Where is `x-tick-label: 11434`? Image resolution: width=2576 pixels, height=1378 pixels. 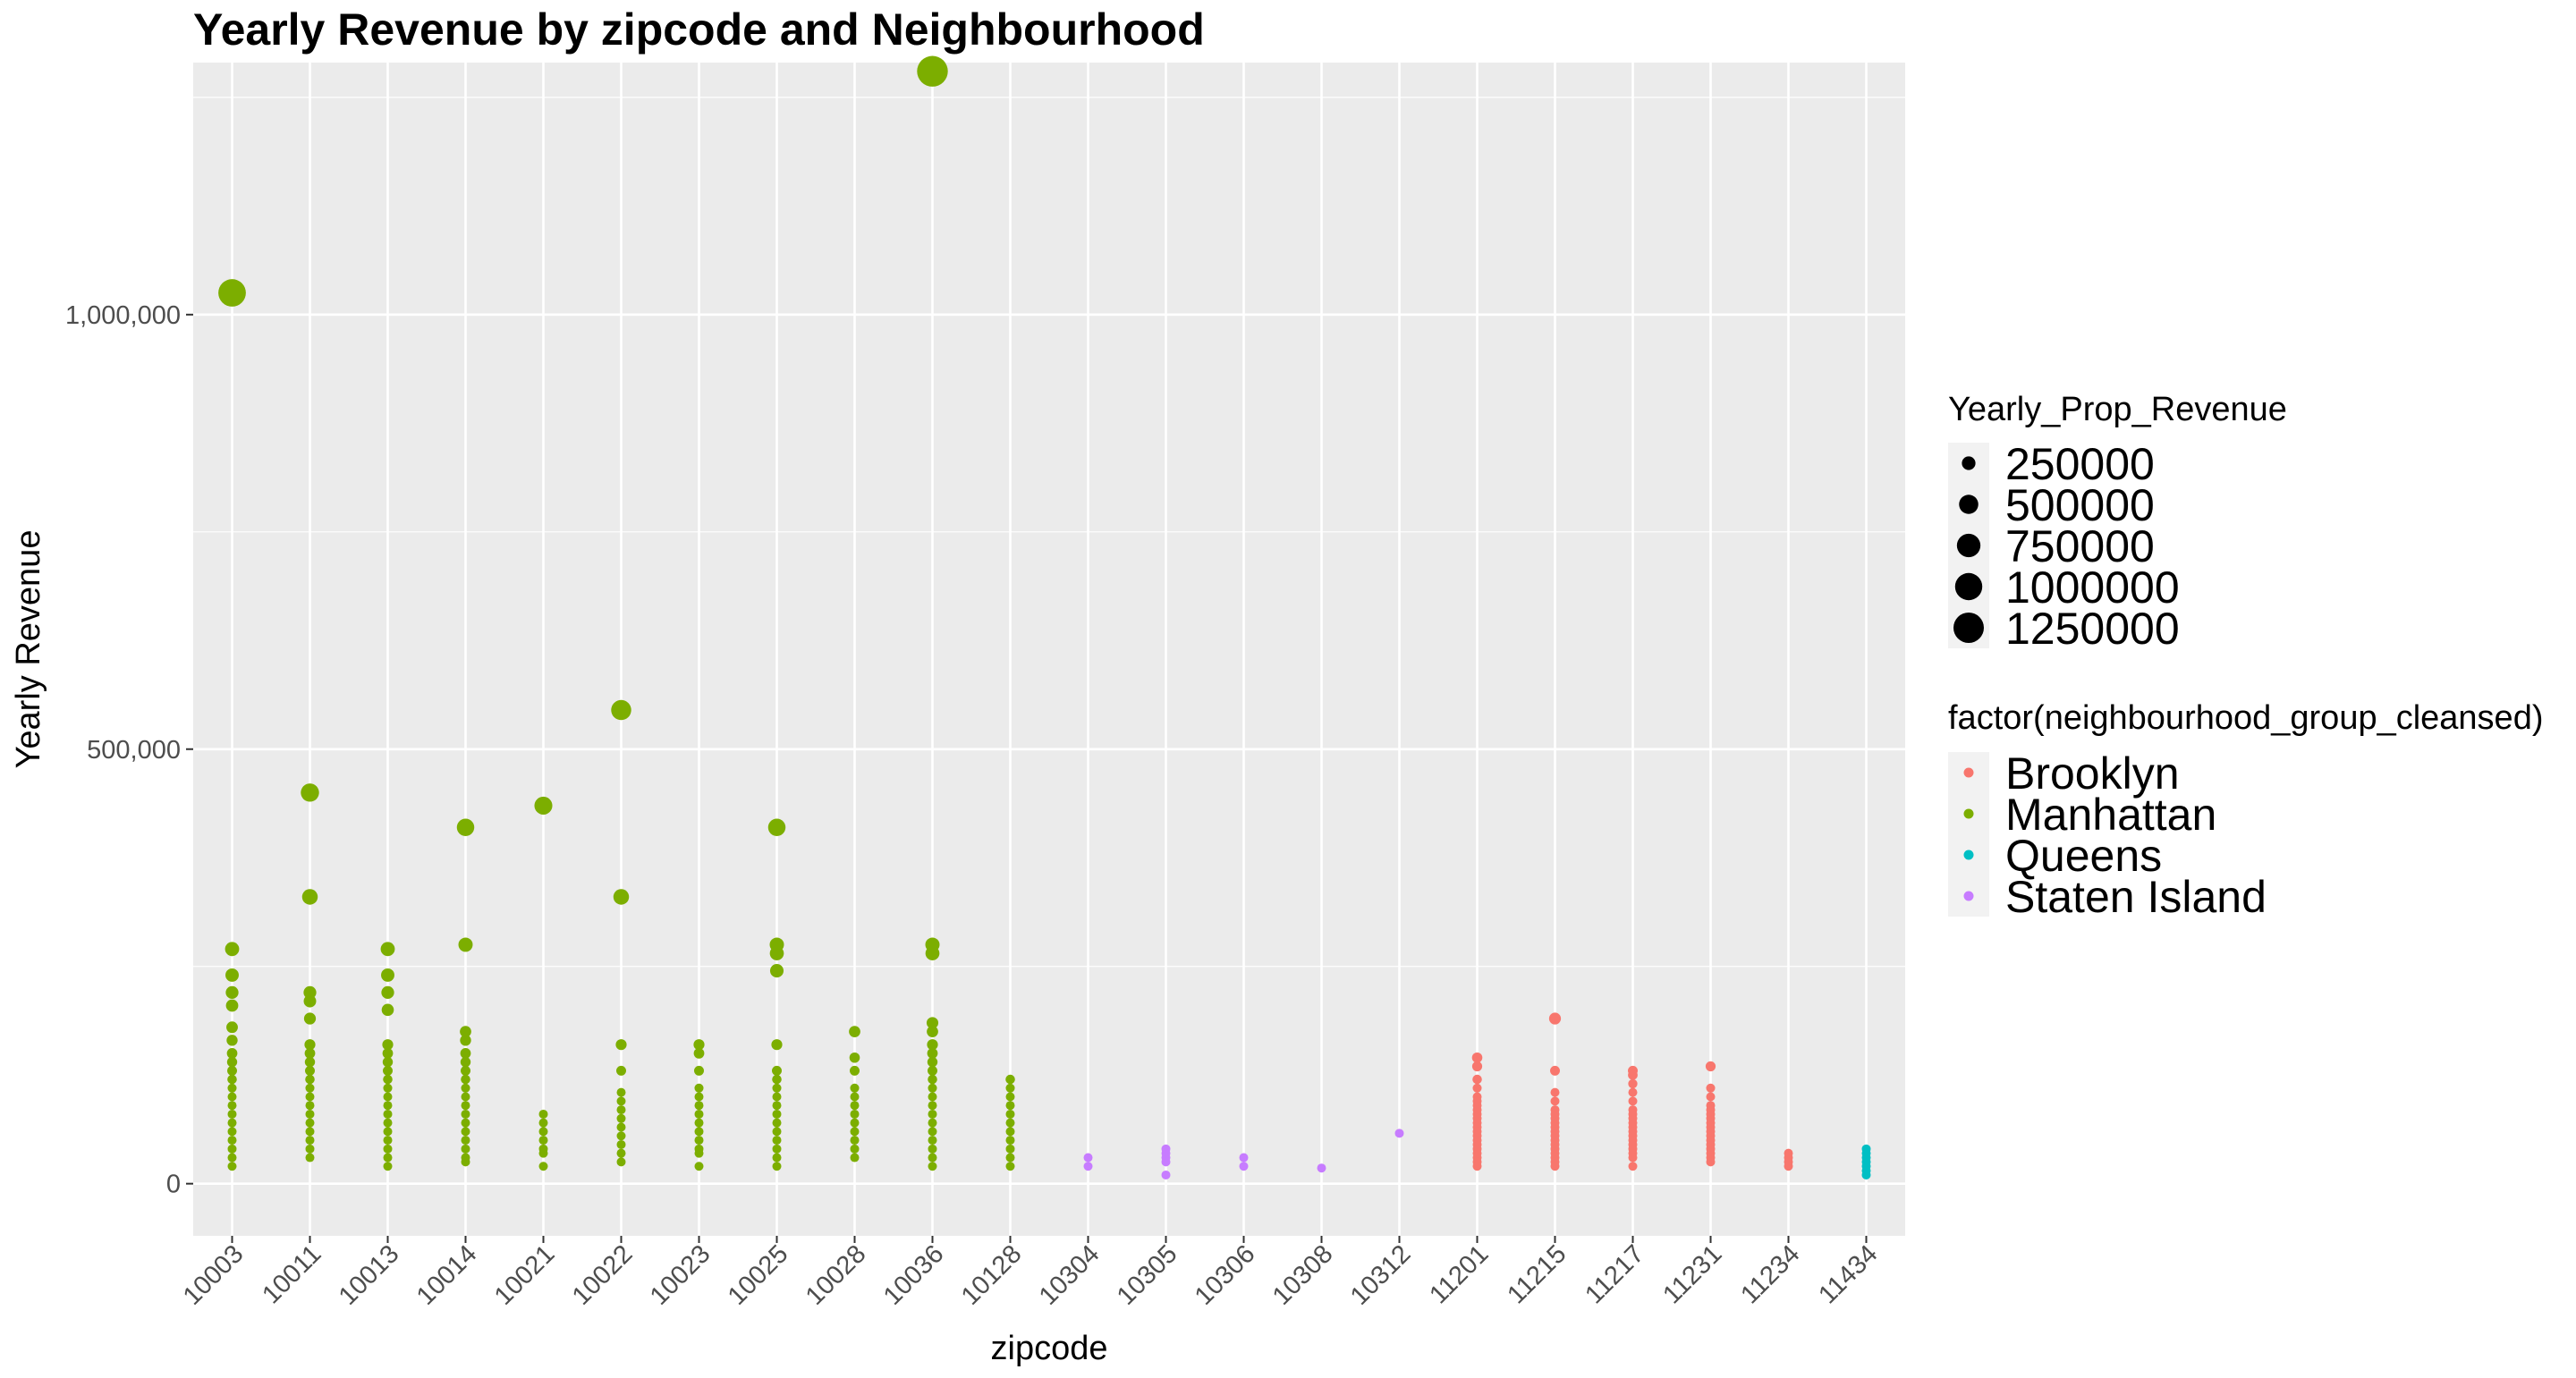
x-tick-label: 11434 is located at coordinates (1848, 1274).